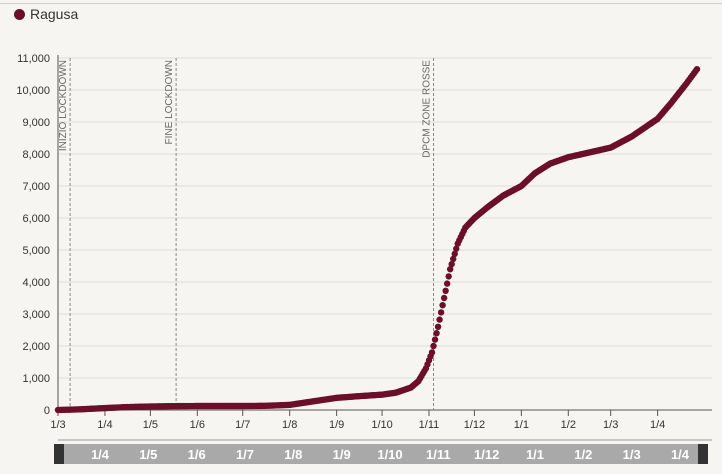 The image size is (722, 474). What do you see at coordinates (150, 425) in the screenshot?
I see `x-tick-label: 1/5` at bounding box center [150, 425].